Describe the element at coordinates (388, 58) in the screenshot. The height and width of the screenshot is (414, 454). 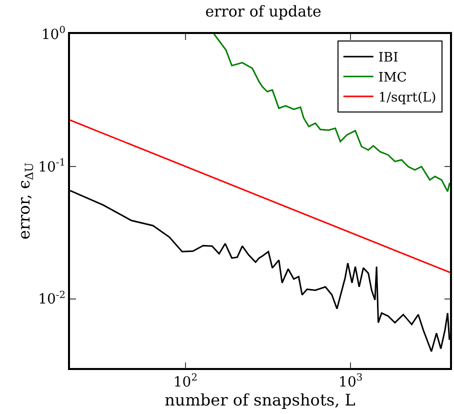
I see `legend-label: IBI` at that location.